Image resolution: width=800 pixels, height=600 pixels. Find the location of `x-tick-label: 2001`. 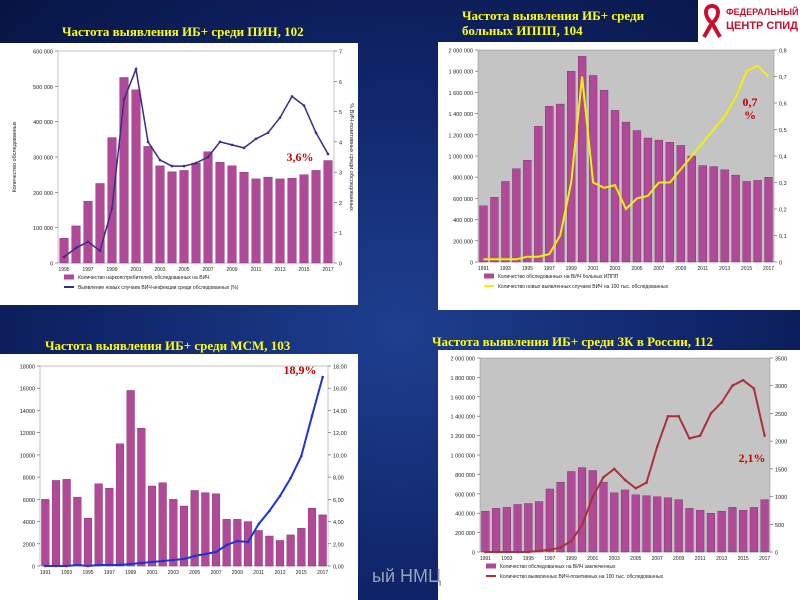

x-tick-label: 2001 is located at coordinates (592, 559).